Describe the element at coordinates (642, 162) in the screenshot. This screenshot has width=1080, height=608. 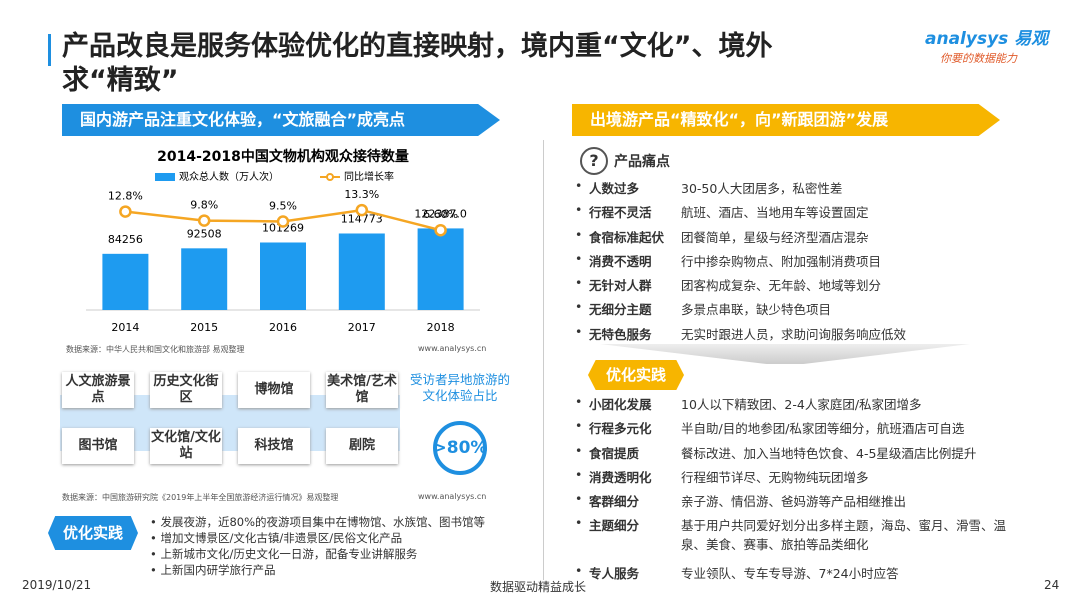
I see `pain-title: 产品痛点` at that location.